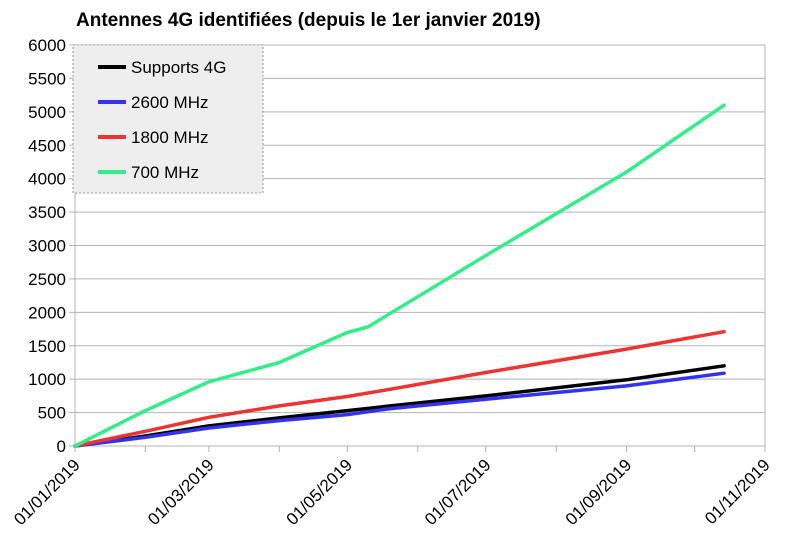 Image resolution: width=801 pixels, height=547 pixels. I want to click on y-tick-label: 1000, so click(47, 379).